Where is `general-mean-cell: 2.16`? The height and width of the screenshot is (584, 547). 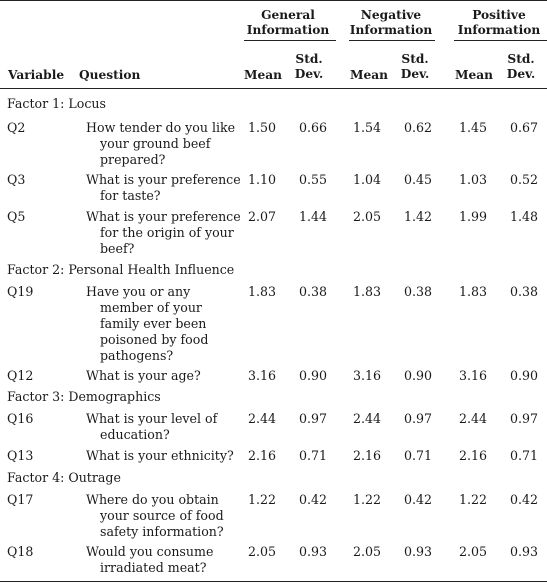
general-mean-cell: 2.16 is located at coordinates (262, 455).